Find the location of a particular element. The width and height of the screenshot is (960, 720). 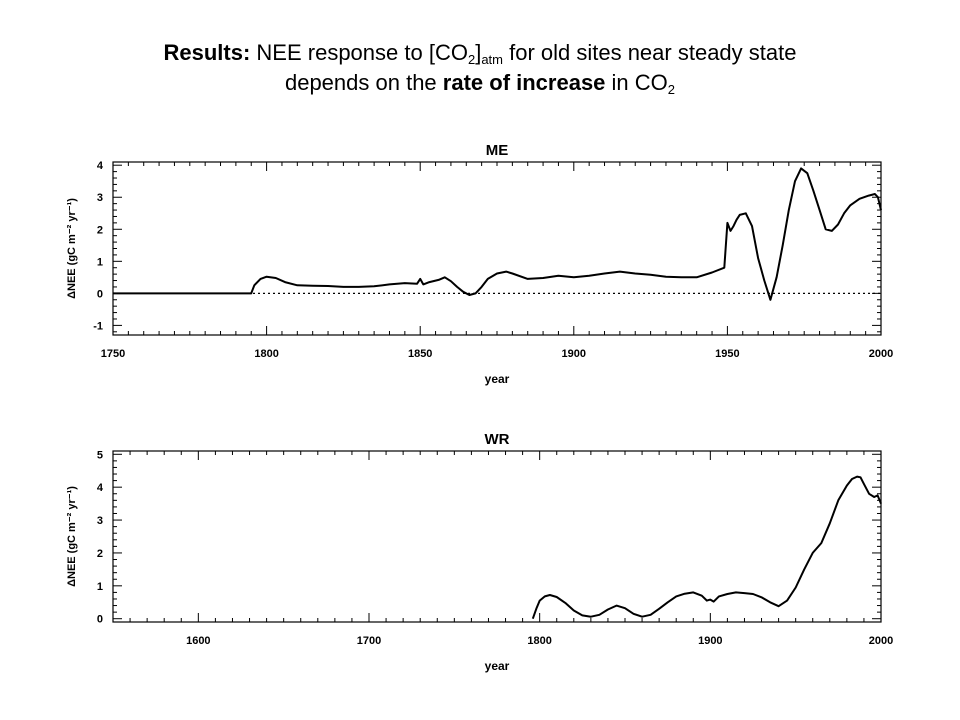

title-bold-results: Results: is located at coordinates (207, 52).